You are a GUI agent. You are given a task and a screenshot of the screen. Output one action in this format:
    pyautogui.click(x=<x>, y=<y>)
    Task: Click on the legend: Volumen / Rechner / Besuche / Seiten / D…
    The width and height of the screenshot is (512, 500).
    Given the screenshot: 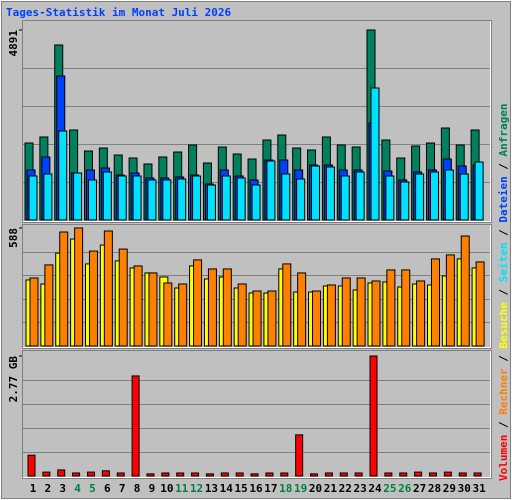 What is the action you would take?
    pyautogui.click(x=503, y=292)
    